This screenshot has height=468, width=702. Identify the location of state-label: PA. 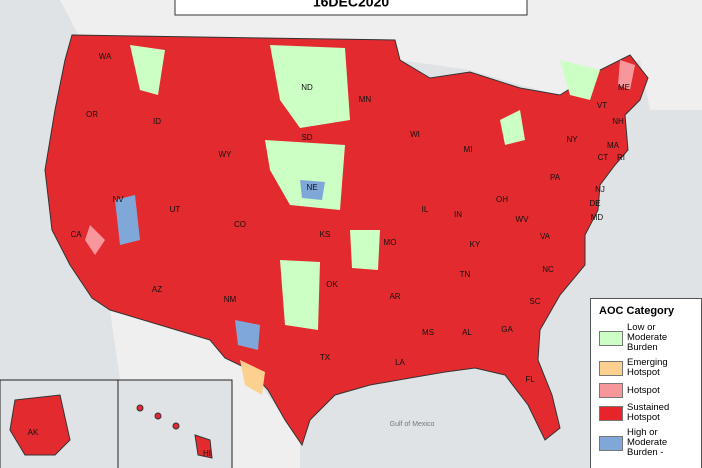
(555, 177).